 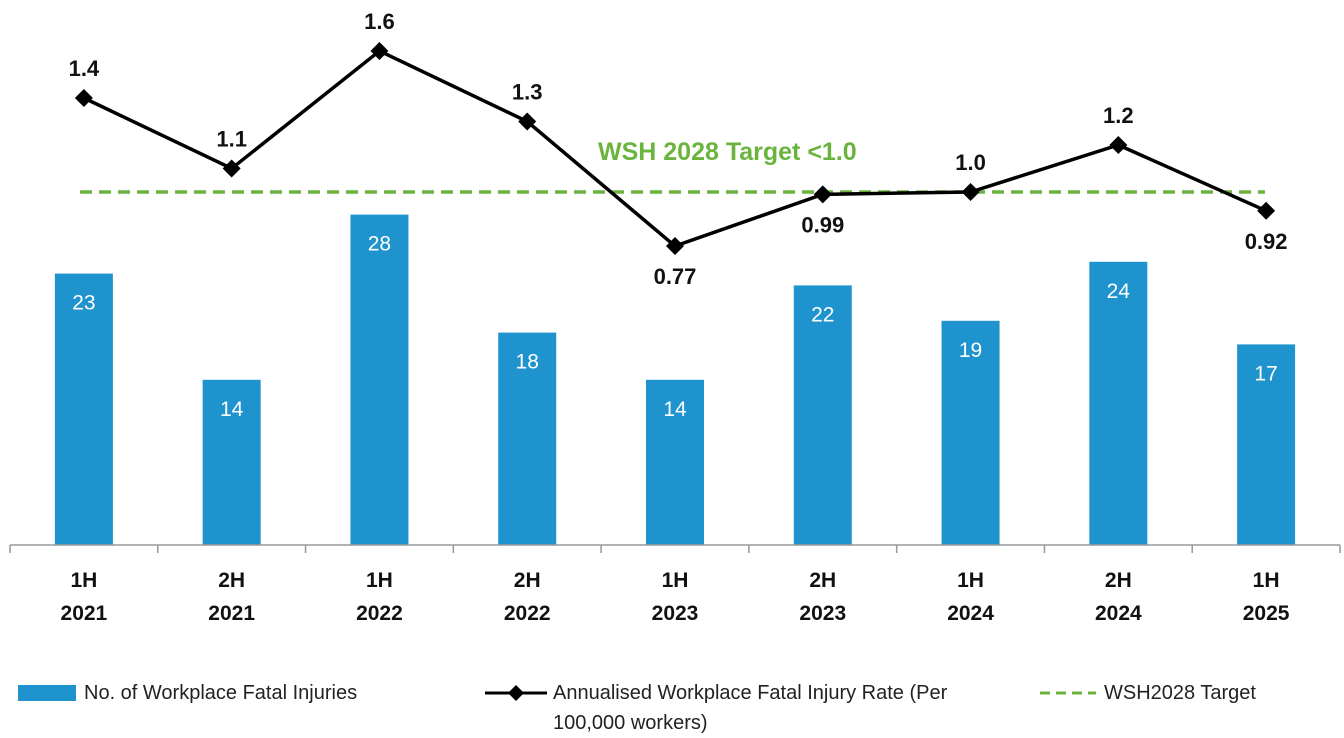 What do you see at coordinates (527, 92) in the screenshot?
I see `rate-label: 1.3` at bounding box center [527, 92].